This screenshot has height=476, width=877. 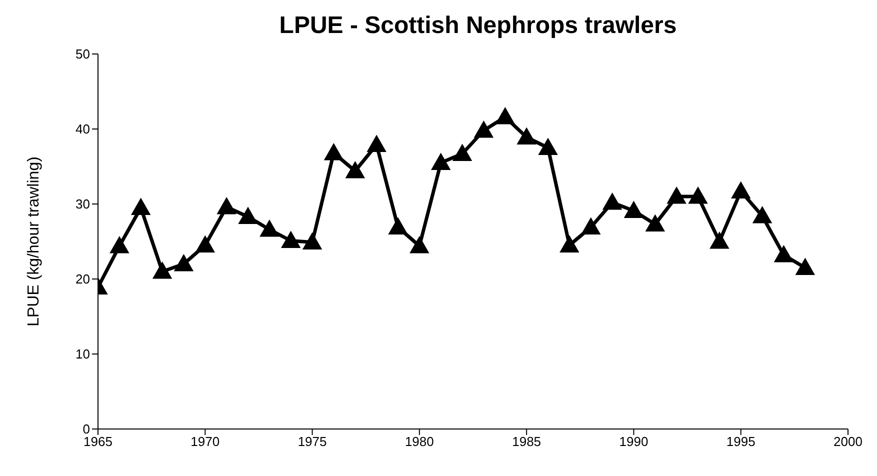 What do you see at coordinates (98, 442) in the screenshot?
I see `x-tick-label: 1965` at bounding box center [98, 442].